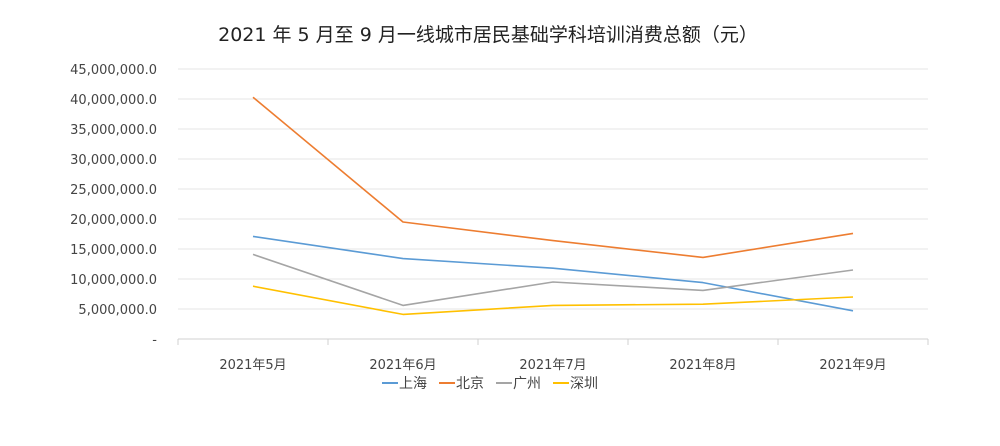  What do you see at coordinates (702, 365) in the screenshot?
I see `x-tick-label: 2021年8月` at bounding box center [702, 365].